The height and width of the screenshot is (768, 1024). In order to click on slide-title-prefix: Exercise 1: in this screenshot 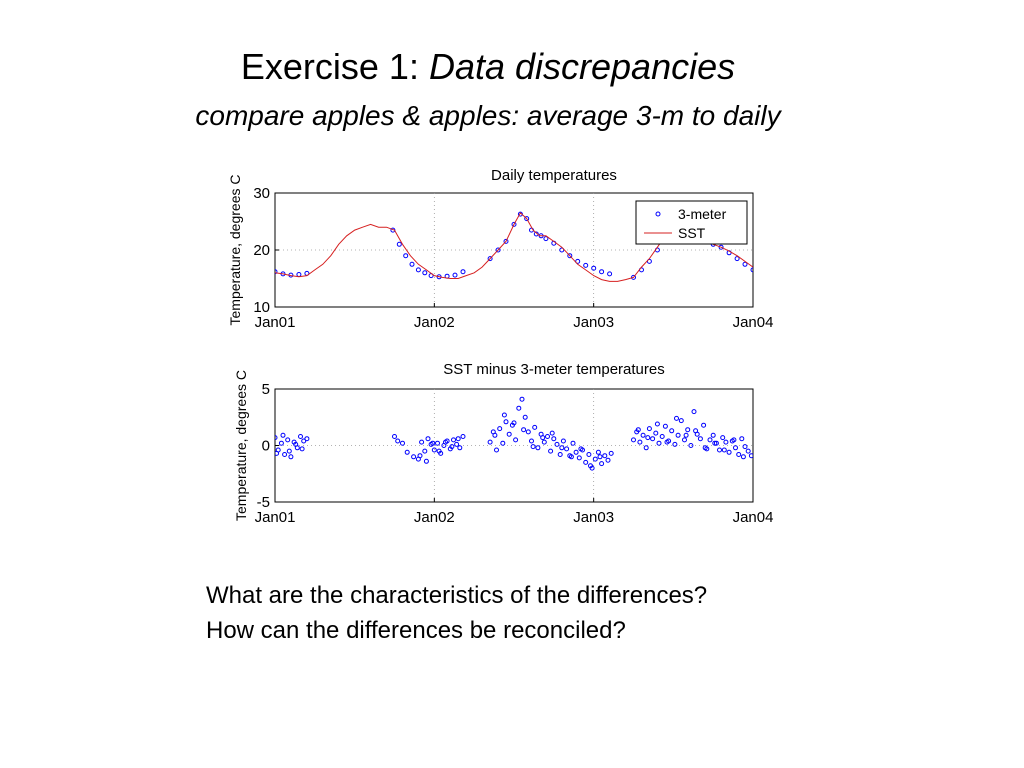, I will do `click(334, 66)`.